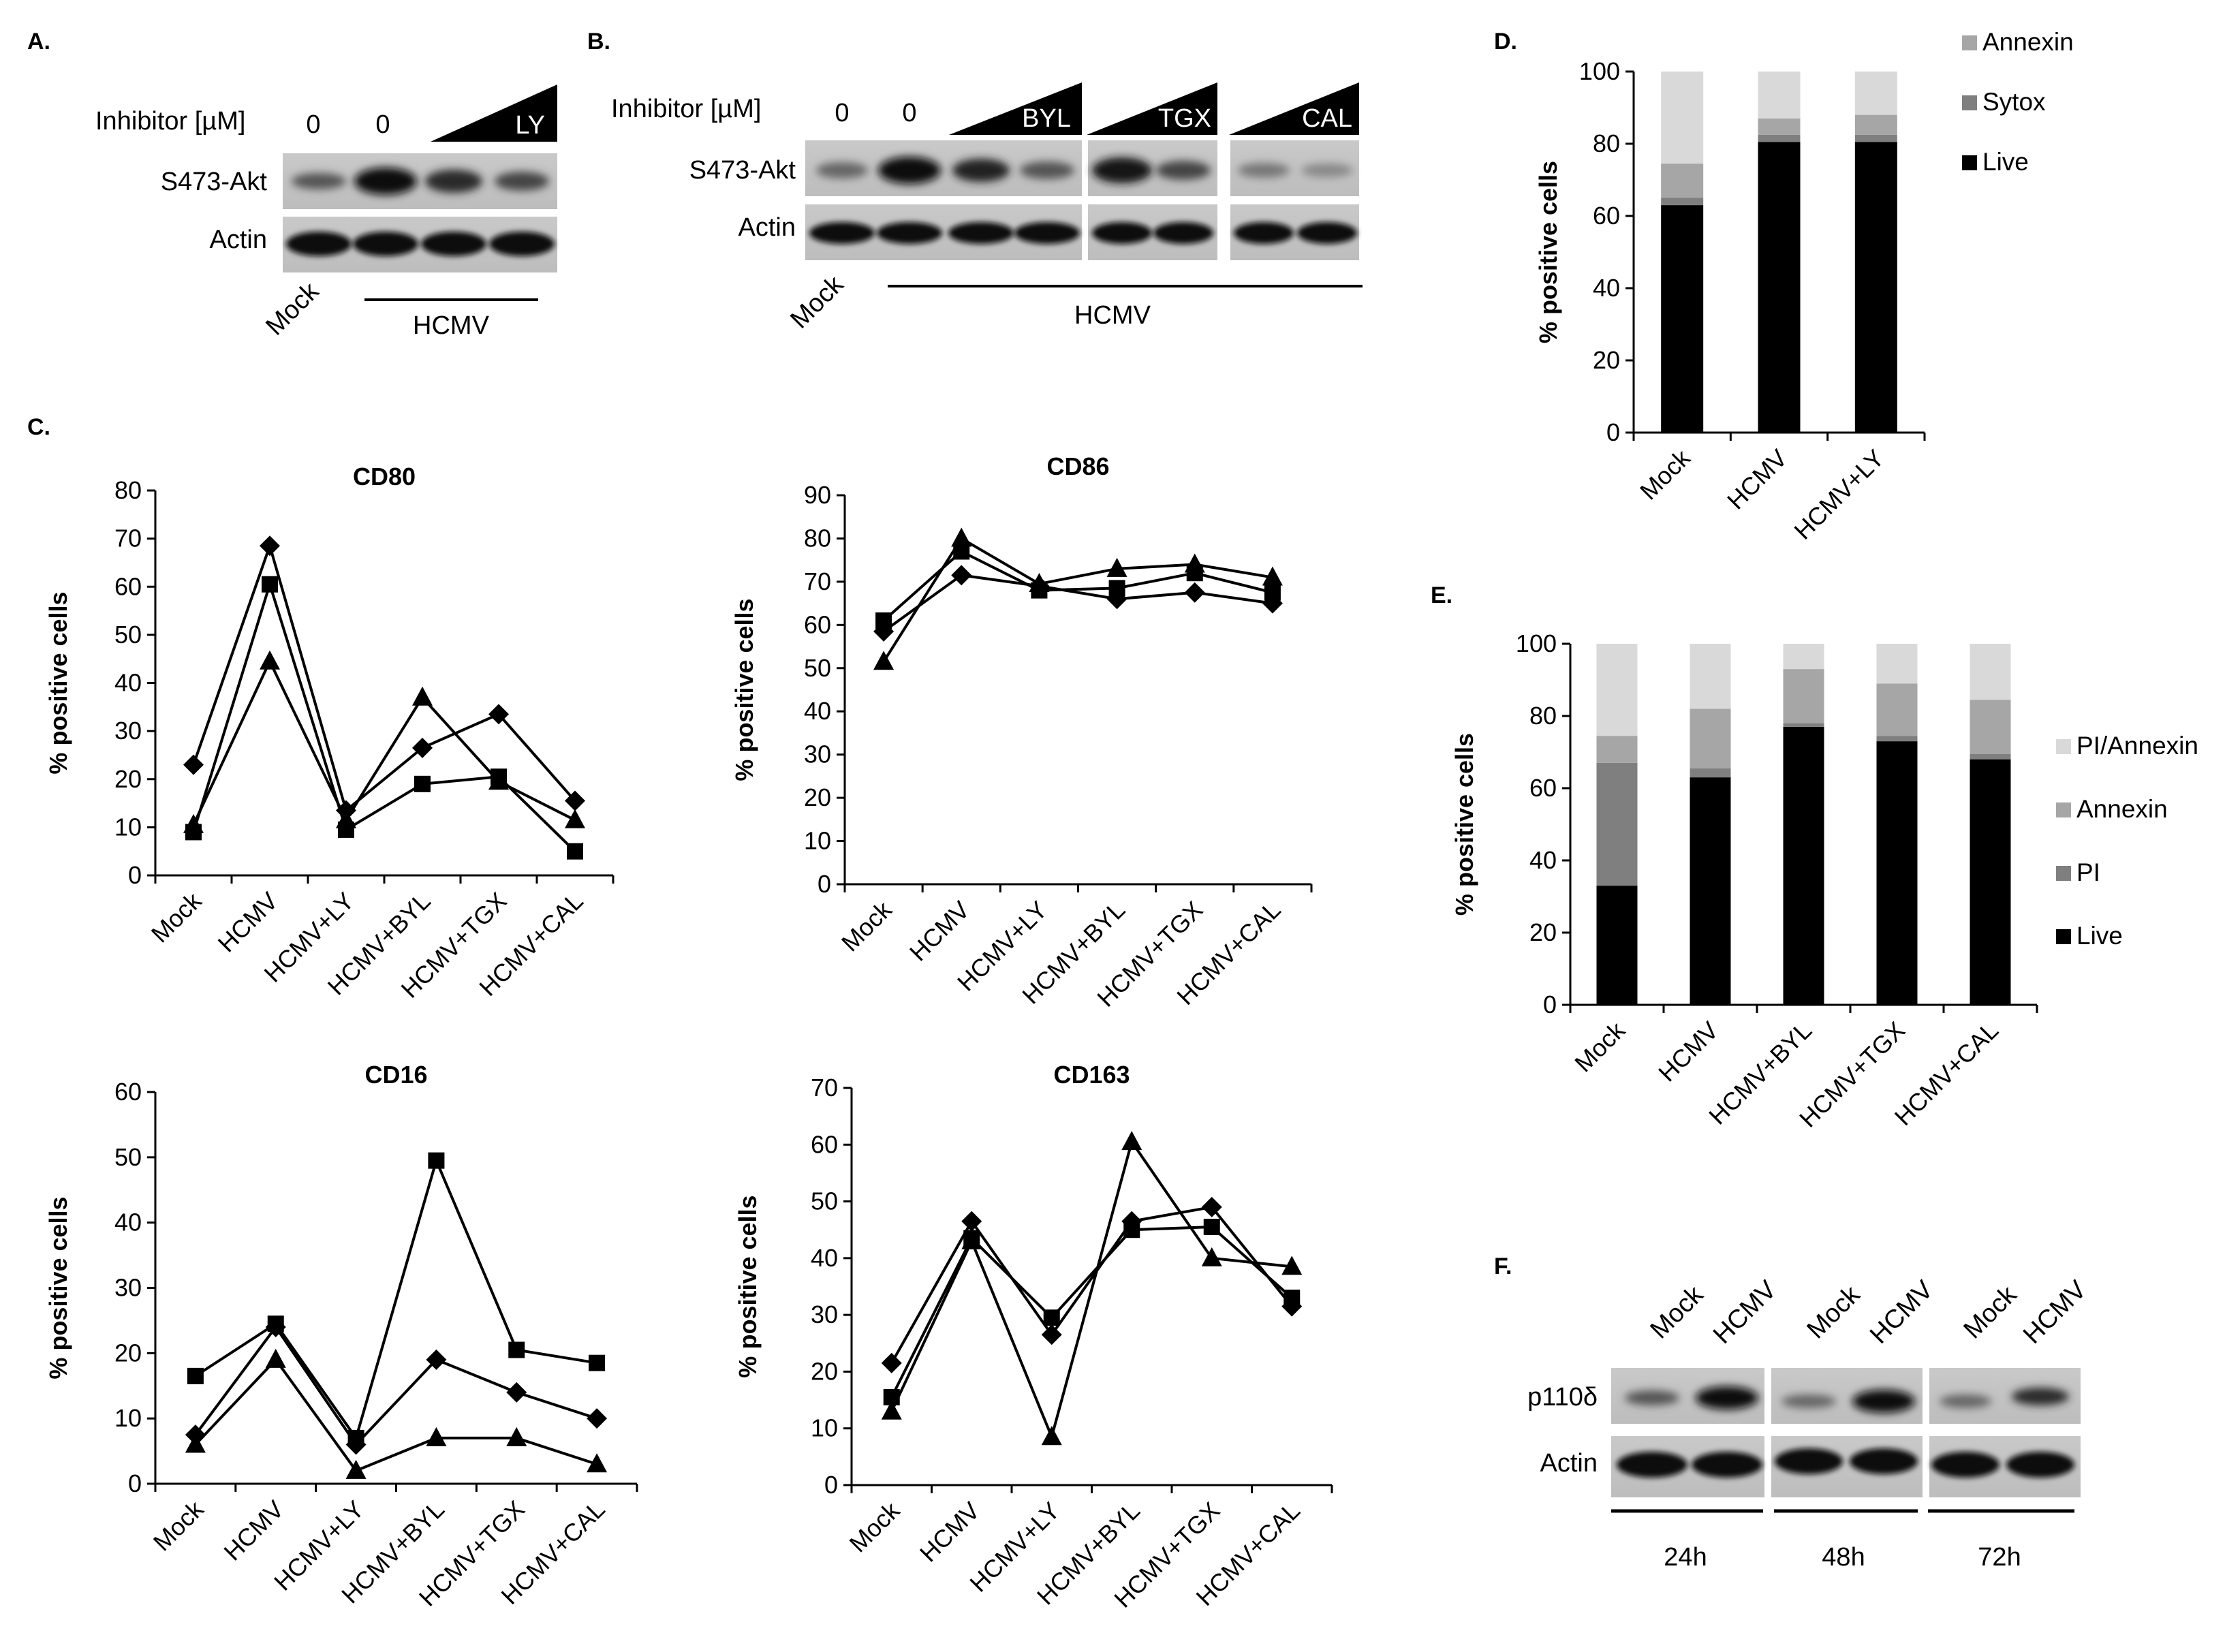  I want to click on data-point-triangle-hcmv-cal, so click(1292, 1265).